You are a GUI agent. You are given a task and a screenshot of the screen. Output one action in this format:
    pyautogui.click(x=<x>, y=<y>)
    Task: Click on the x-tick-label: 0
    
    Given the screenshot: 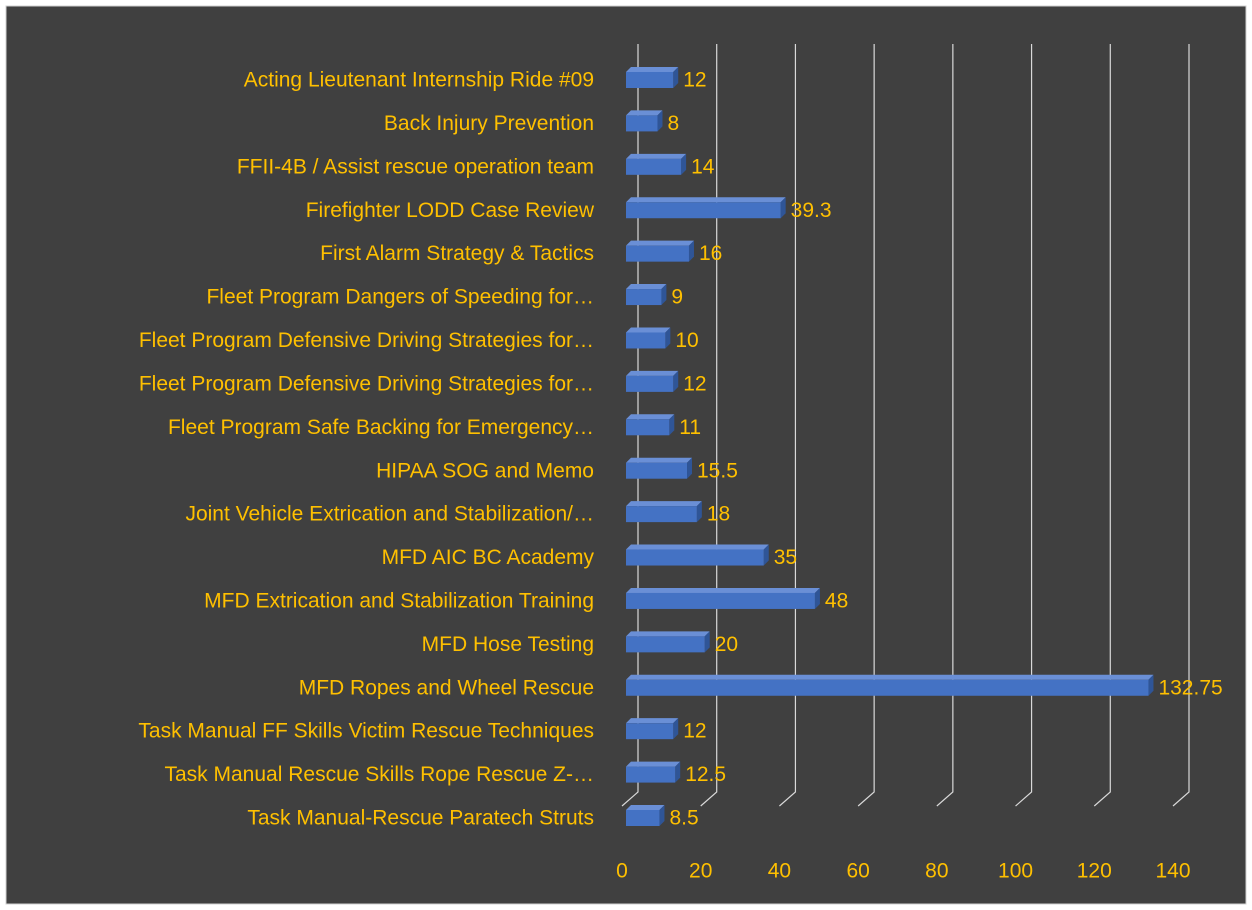 What is the action you would take?
    pyautogui.click(x=622, y=871)
    